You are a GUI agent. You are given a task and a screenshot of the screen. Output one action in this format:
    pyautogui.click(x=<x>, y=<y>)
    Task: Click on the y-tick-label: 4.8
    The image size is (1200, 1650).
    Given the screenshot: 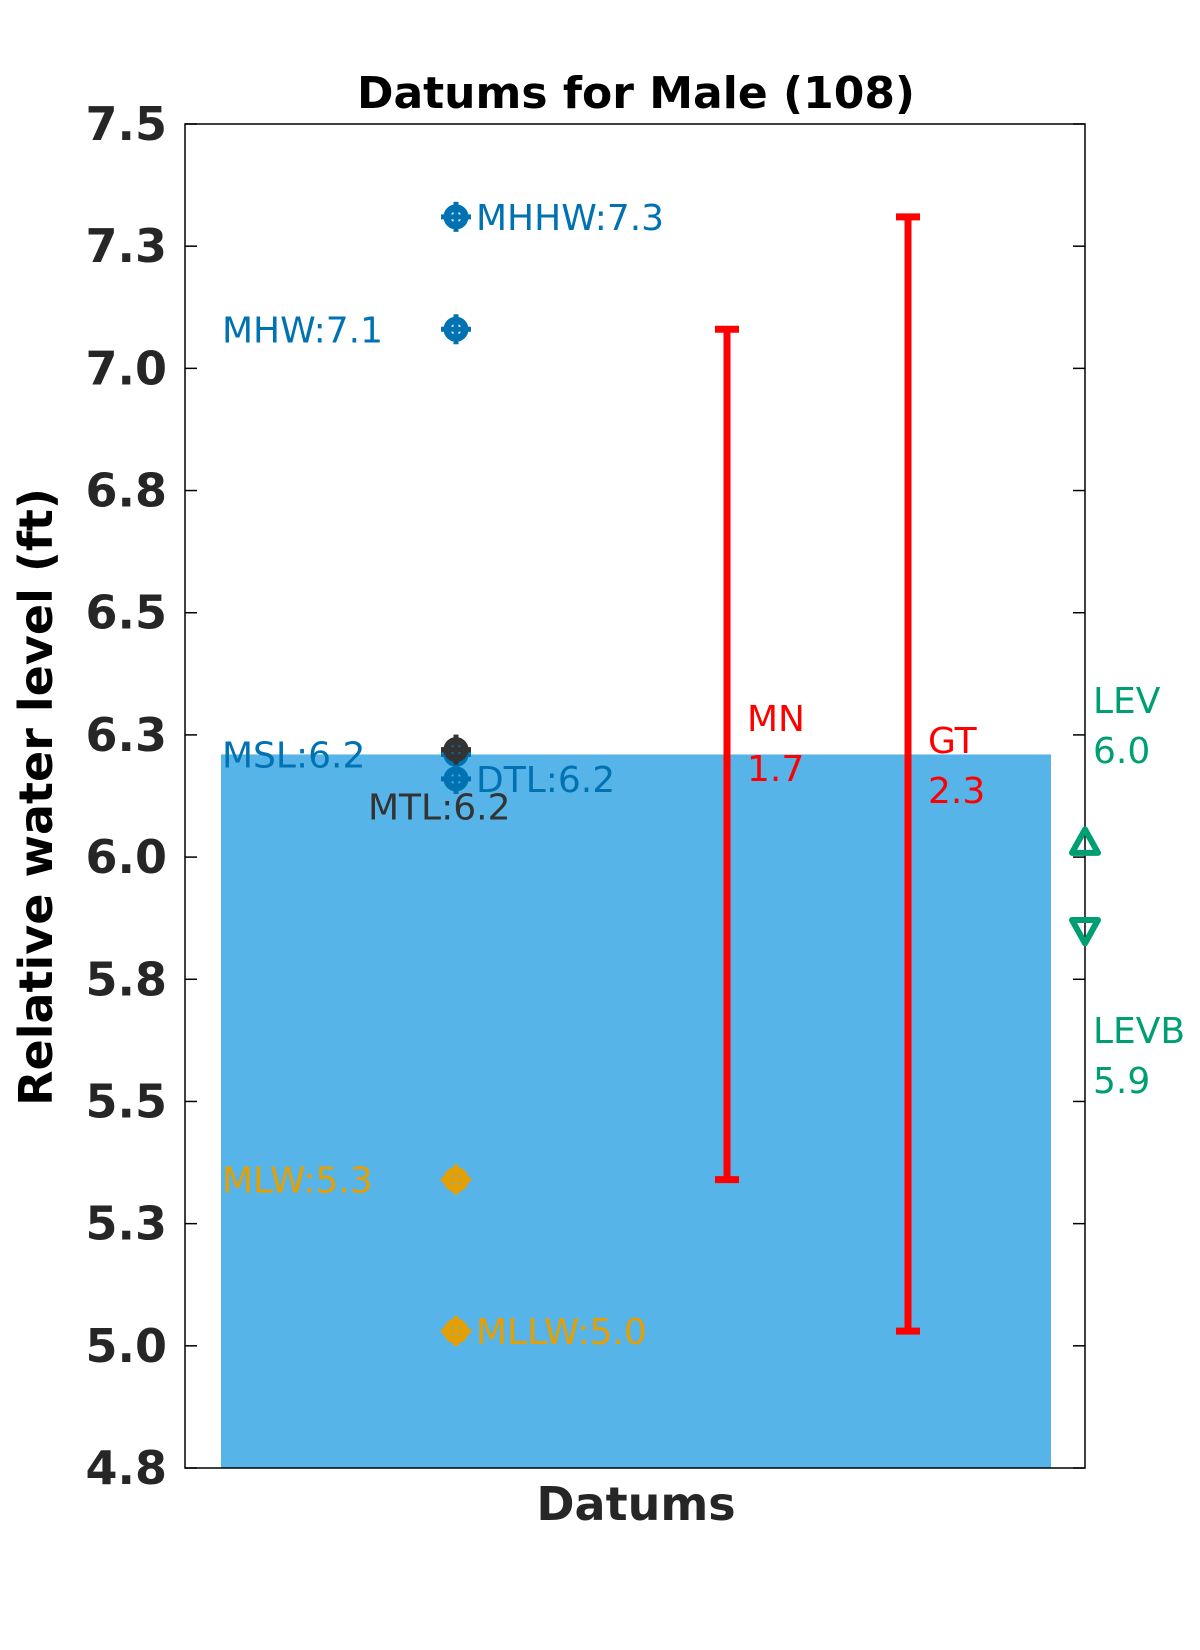 What is the action you would take?
    pyautogui.click(x=127, y=1468)
    